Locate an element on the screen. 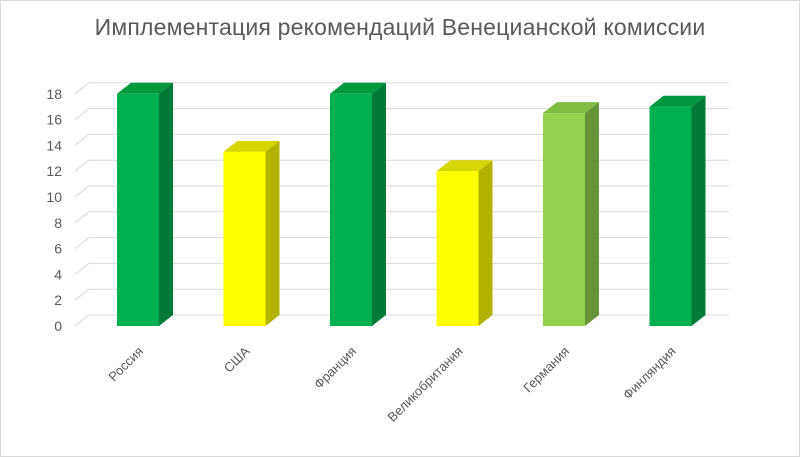  y-tick-label: 18 is located at coordinates (54, 94).